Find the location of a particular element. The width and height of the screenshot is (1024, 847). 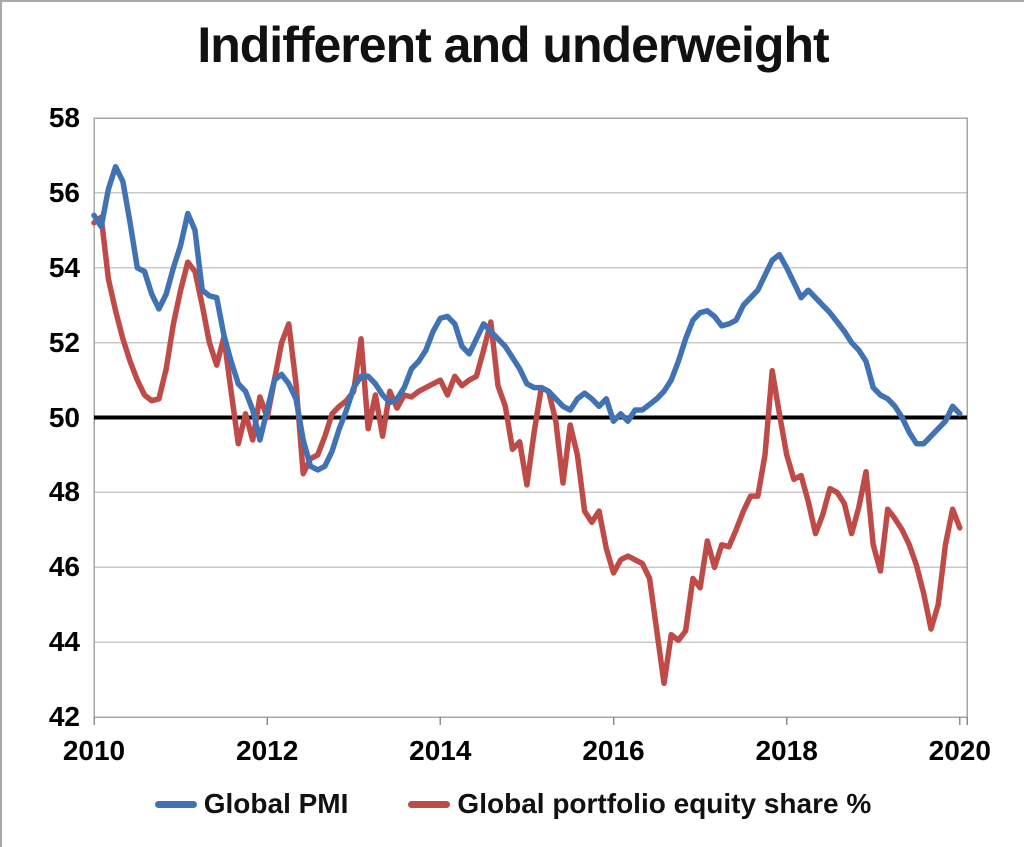

y-axis-tick-label-48: 48 is located at coordinates (64, 492).